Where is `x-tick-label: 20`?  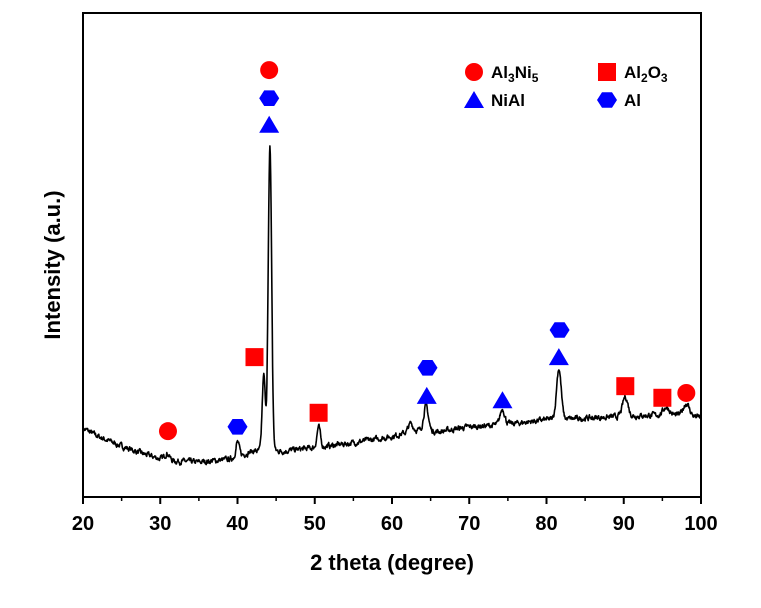
x-tick-label: 20 is located at coordinates (83, 524).